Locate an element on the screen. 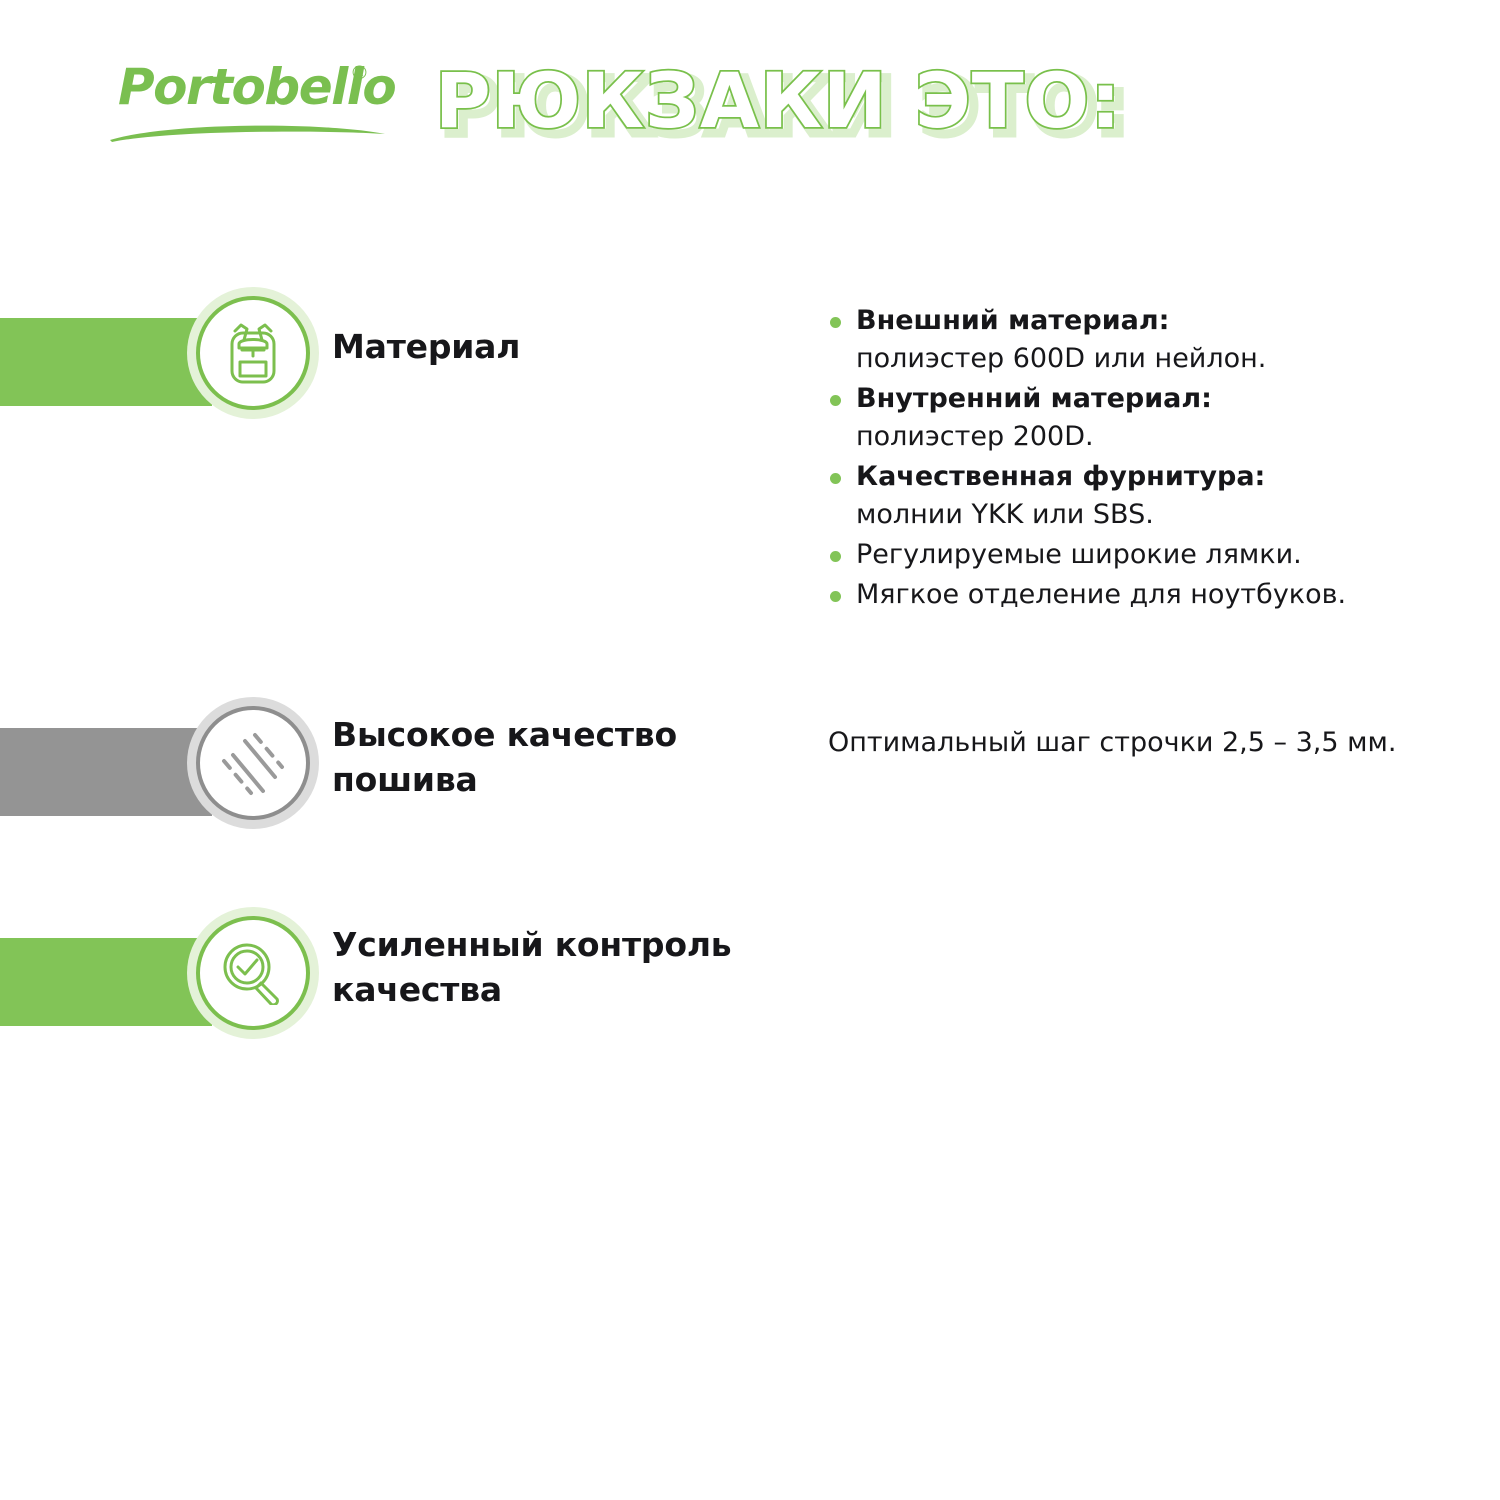 The width and height of the screenshot is (1500, 1500). list-item-sub: полиэстер 600D или нейлон. is located at coordinates (1061, 358).